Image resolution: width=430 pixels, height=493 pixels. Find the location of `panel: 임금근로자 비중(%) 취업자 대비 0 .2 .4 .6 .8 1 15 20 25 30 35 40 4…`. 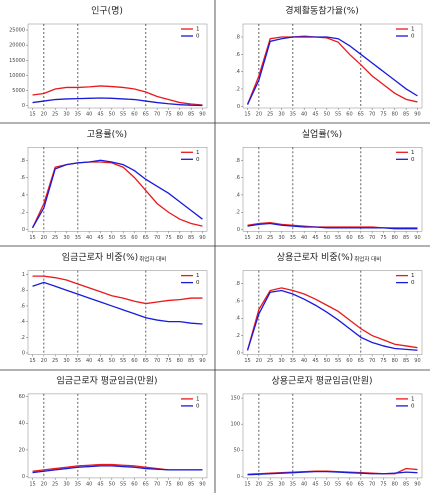

panel: 임금근로자 비중(%) 취업자 대비 0 .2 .4 .6 .8 1 15 20 25 30 35 40 4… is located at coordinates (114, 307).